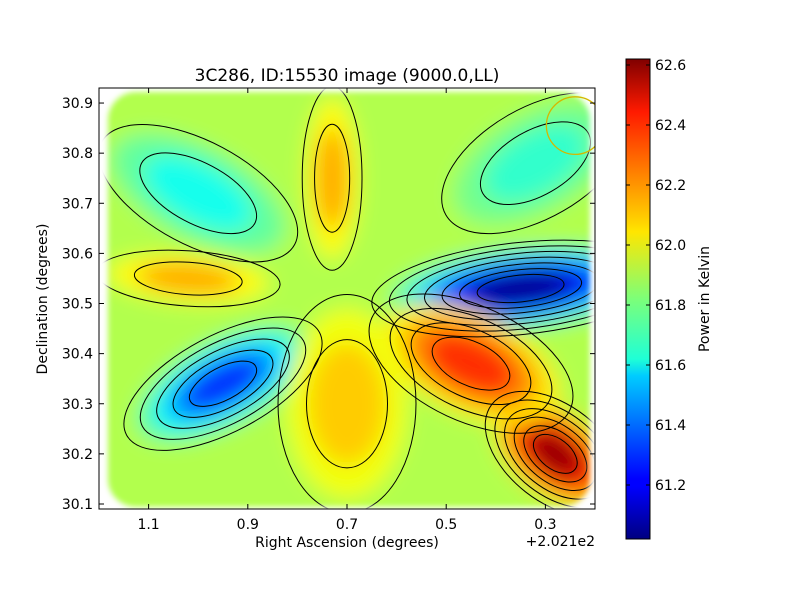 The width and height of the screenshot is (800, 604). What do you see at coordinates (77, 455) in the screenshot?
I see `y-tick-label: 30.2` at bounding box center [77, 455].